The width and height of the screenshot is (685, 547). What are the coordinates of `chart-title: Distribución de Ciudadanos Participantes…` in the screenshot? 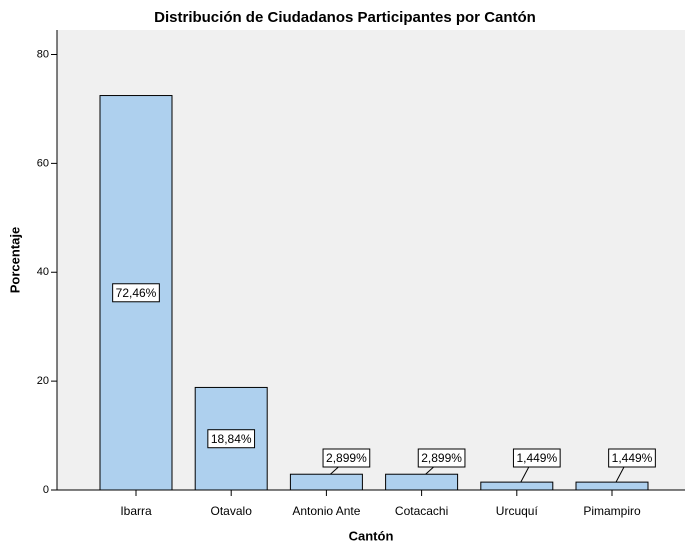 It's located at (345, 17).